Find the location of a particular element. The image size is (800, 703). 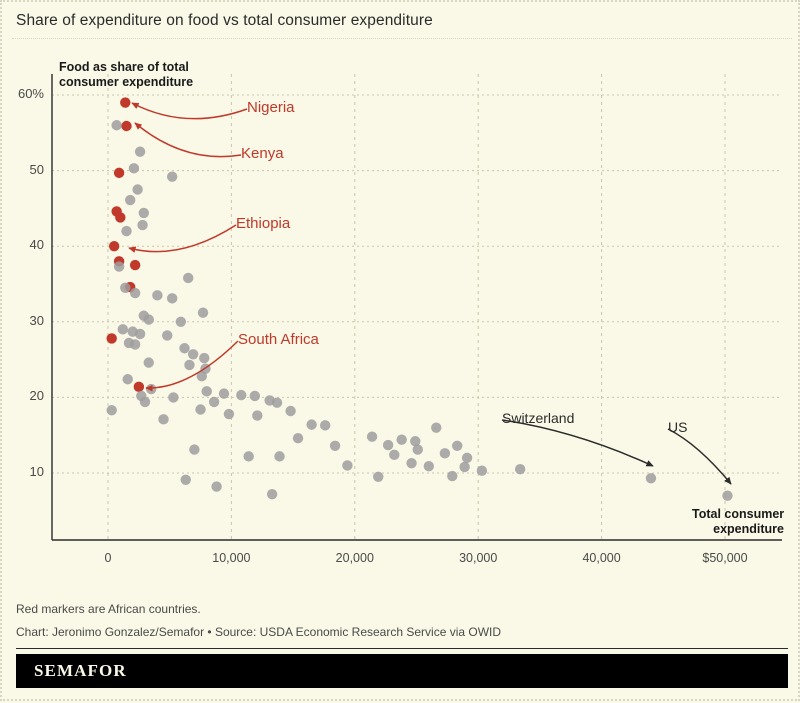

y-tick-label: 20 is located at coordinates (36, 396).